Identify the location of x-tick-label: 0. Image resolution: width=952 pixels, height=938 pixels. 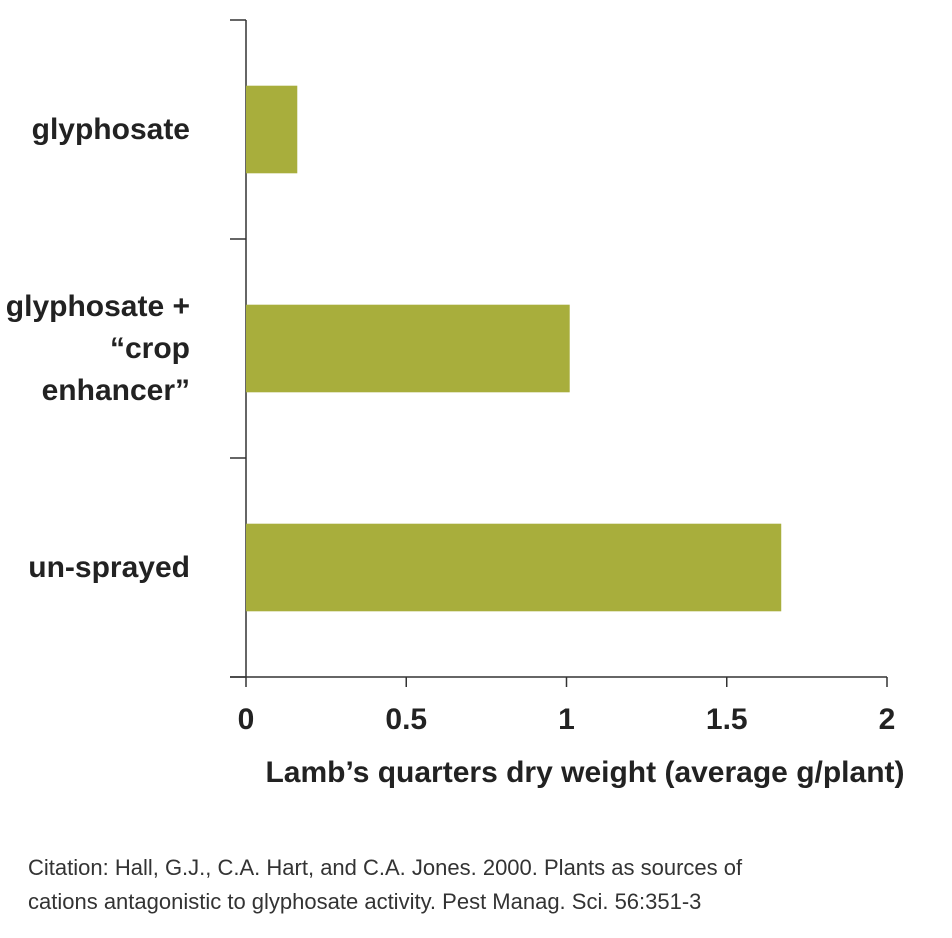
(246, 719).